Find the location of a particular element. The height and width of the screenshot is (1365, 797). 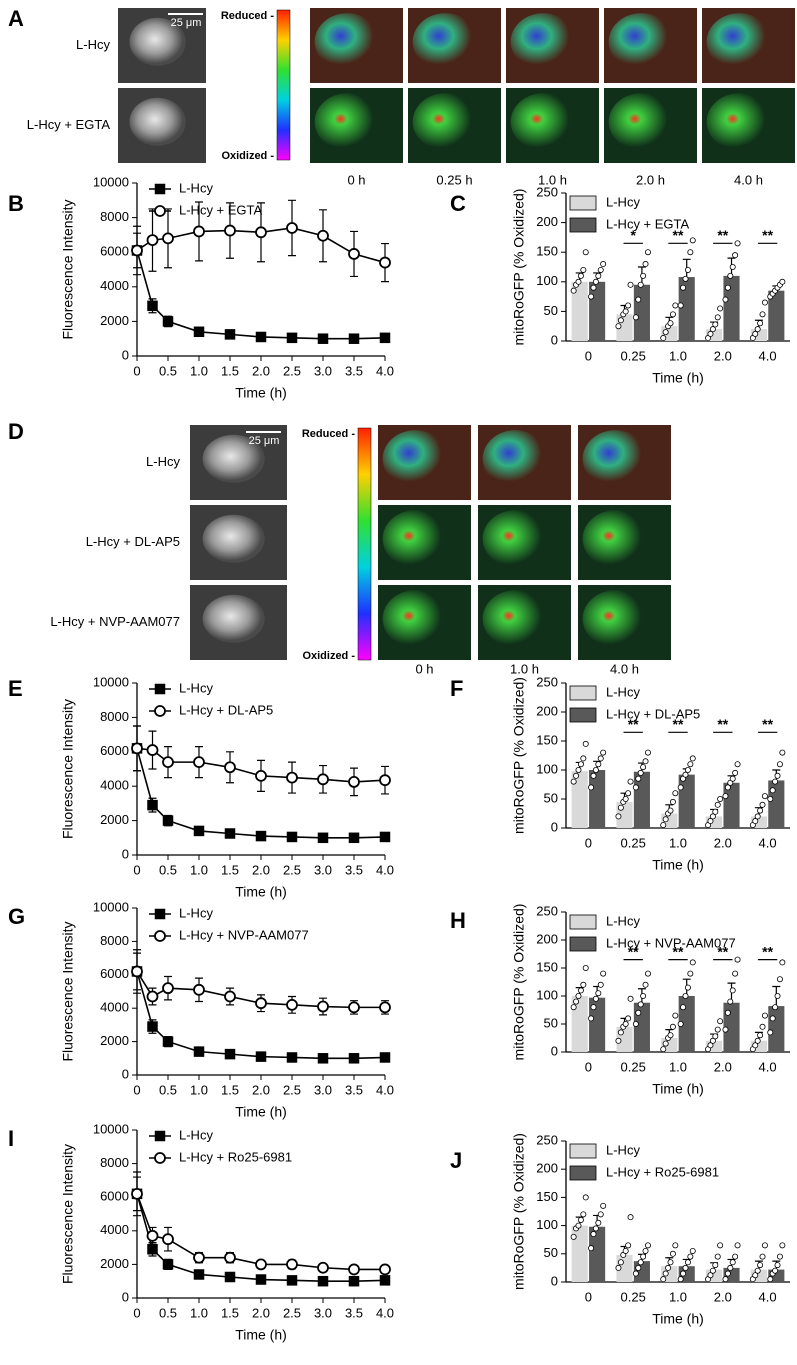

colorbar-bottom: Oxidized - is located at coordinates (328, 656).